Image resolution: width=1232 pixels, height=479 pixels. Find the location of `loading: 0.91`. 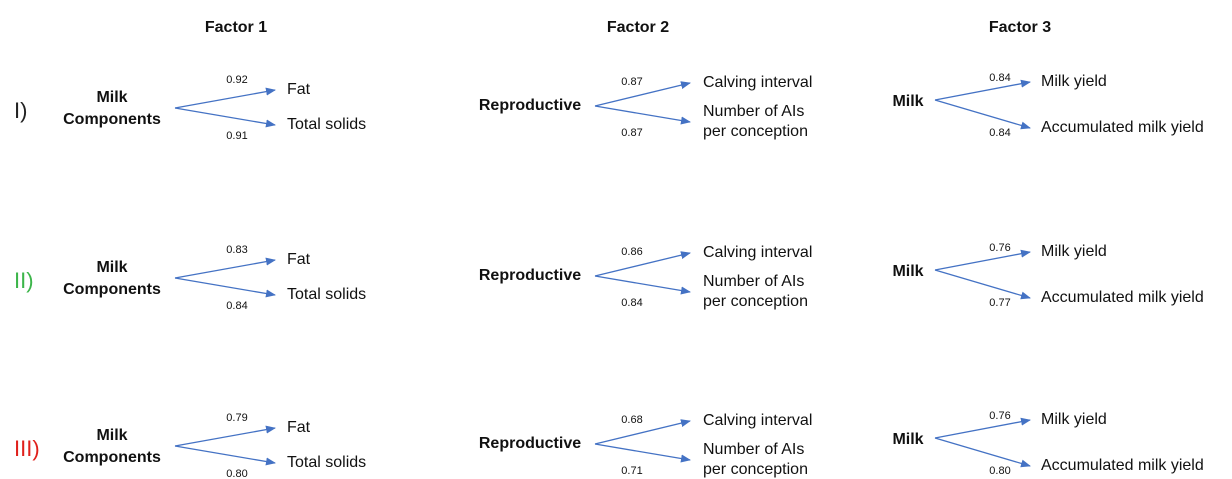

loading: 0.91 is located at coordinates (236, 136).